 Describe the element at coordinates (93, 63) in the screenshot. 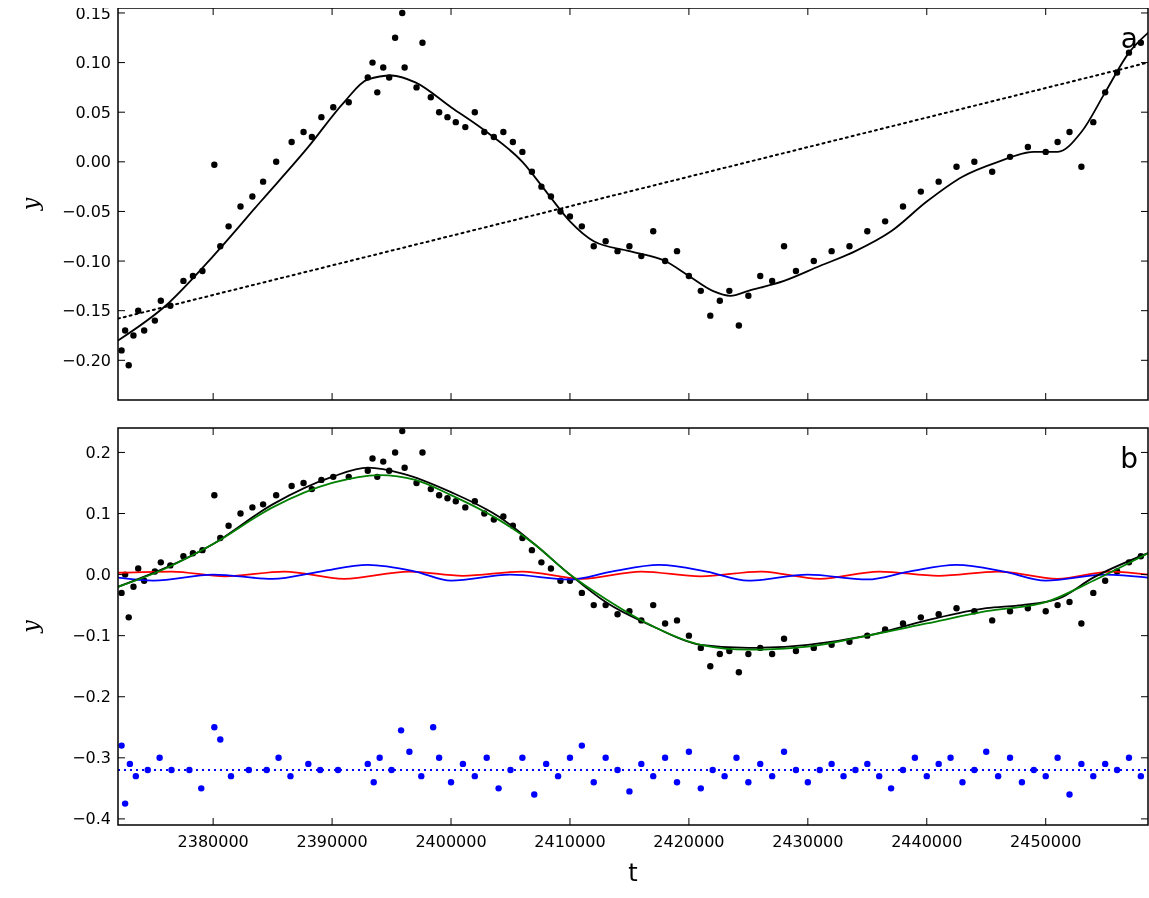

I see `y-tick-label: 0.10` at that location.